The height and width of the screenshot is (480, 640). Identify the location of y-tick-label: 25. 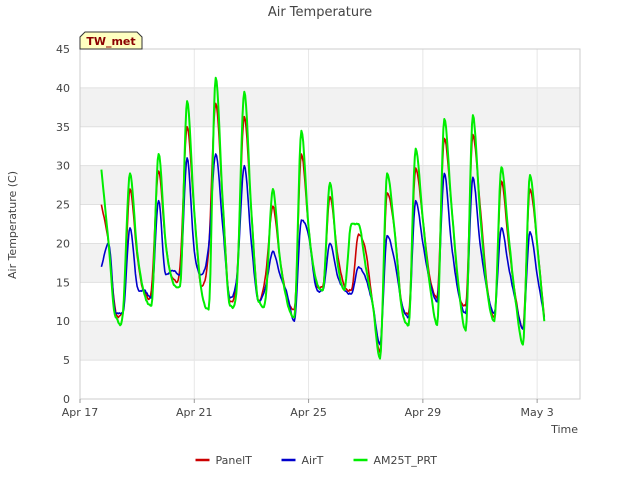
(63, 205).